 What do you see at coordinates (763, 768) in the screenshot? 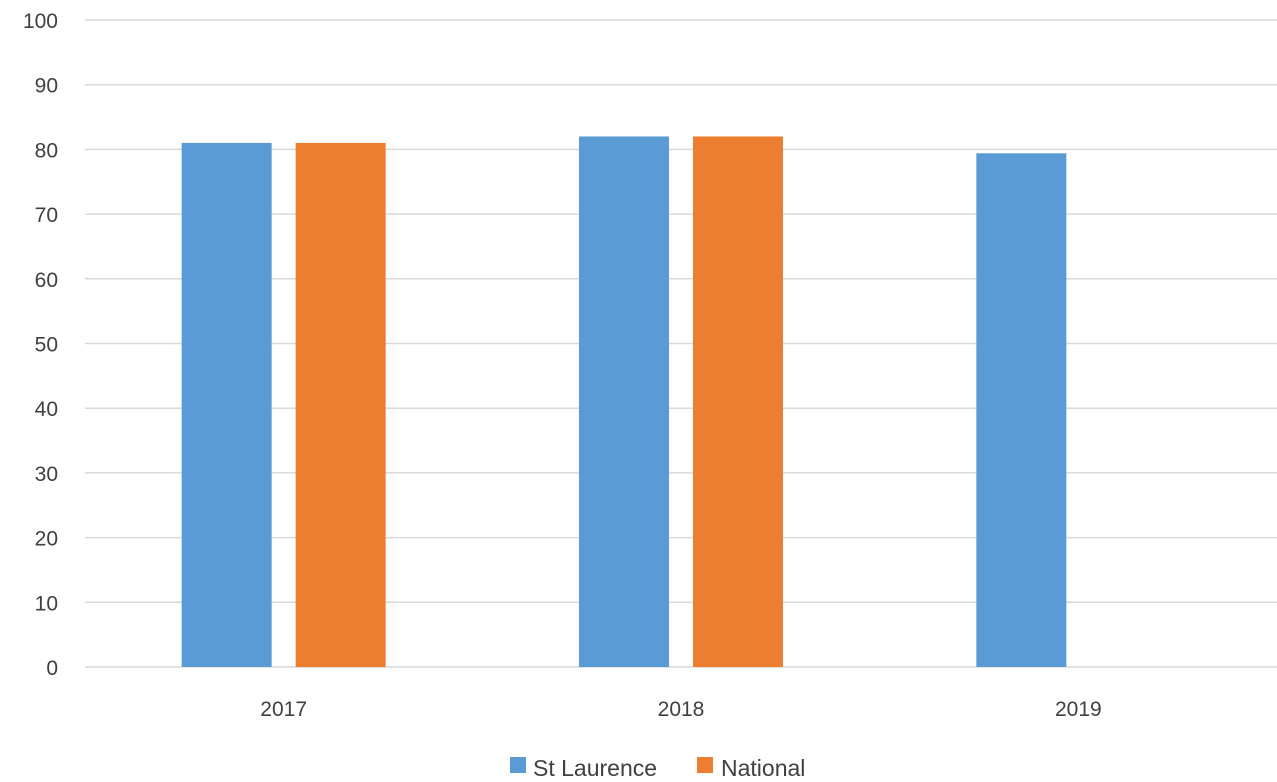
I see `legend-label-national: National` at bounding box center [763, 768].